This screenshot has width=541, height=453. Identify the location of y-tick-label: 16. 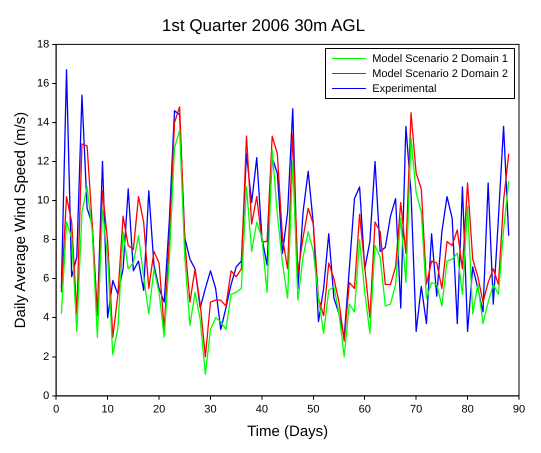
(43, 83).